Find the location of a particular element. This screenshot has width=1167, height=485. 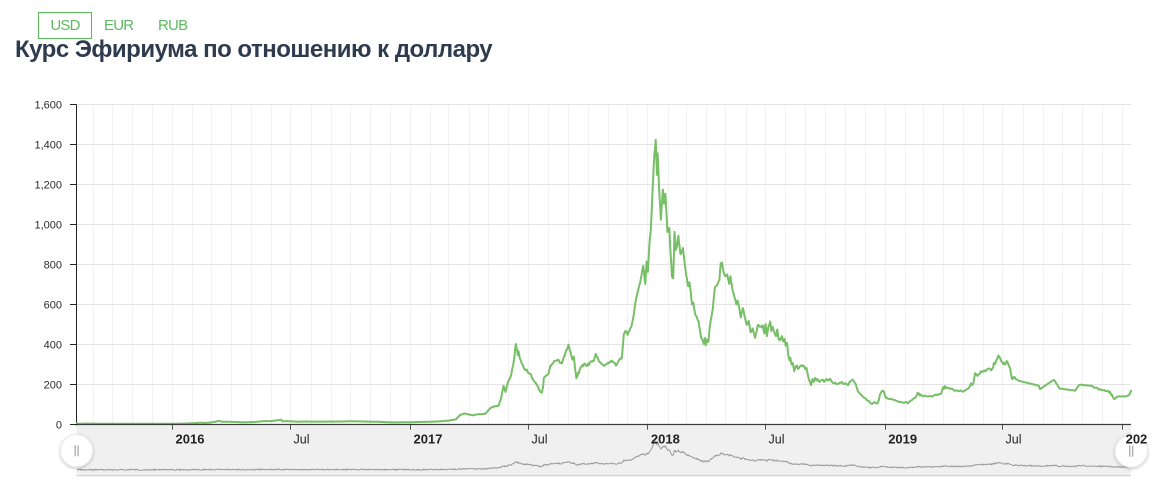

svg-text: 1,600 is located at coordinates (48, 105).